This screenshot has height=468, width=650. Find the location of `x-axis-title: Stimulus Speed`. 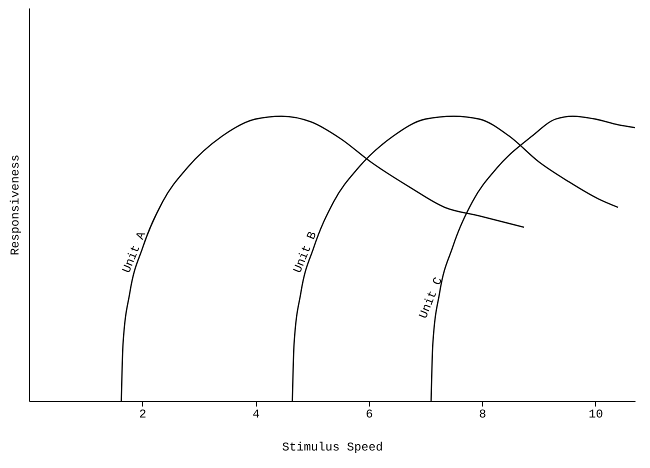

x-axis-title: Stimulus Speed is located at coordinates (332, 447).